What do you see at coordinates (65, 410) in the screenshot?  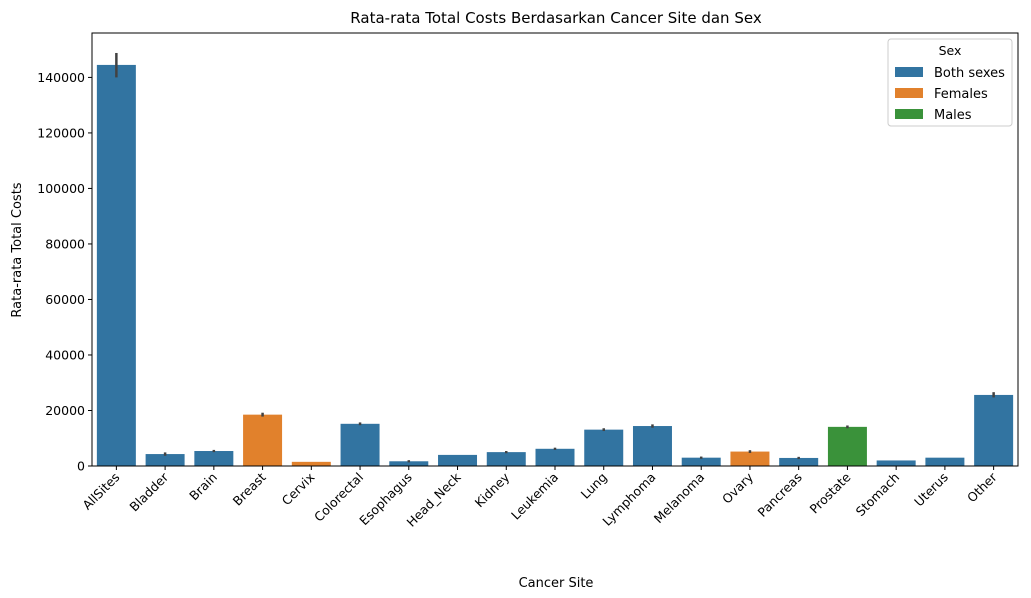 I see `y-tick-label: 20000` at bounding box center [65, 410].